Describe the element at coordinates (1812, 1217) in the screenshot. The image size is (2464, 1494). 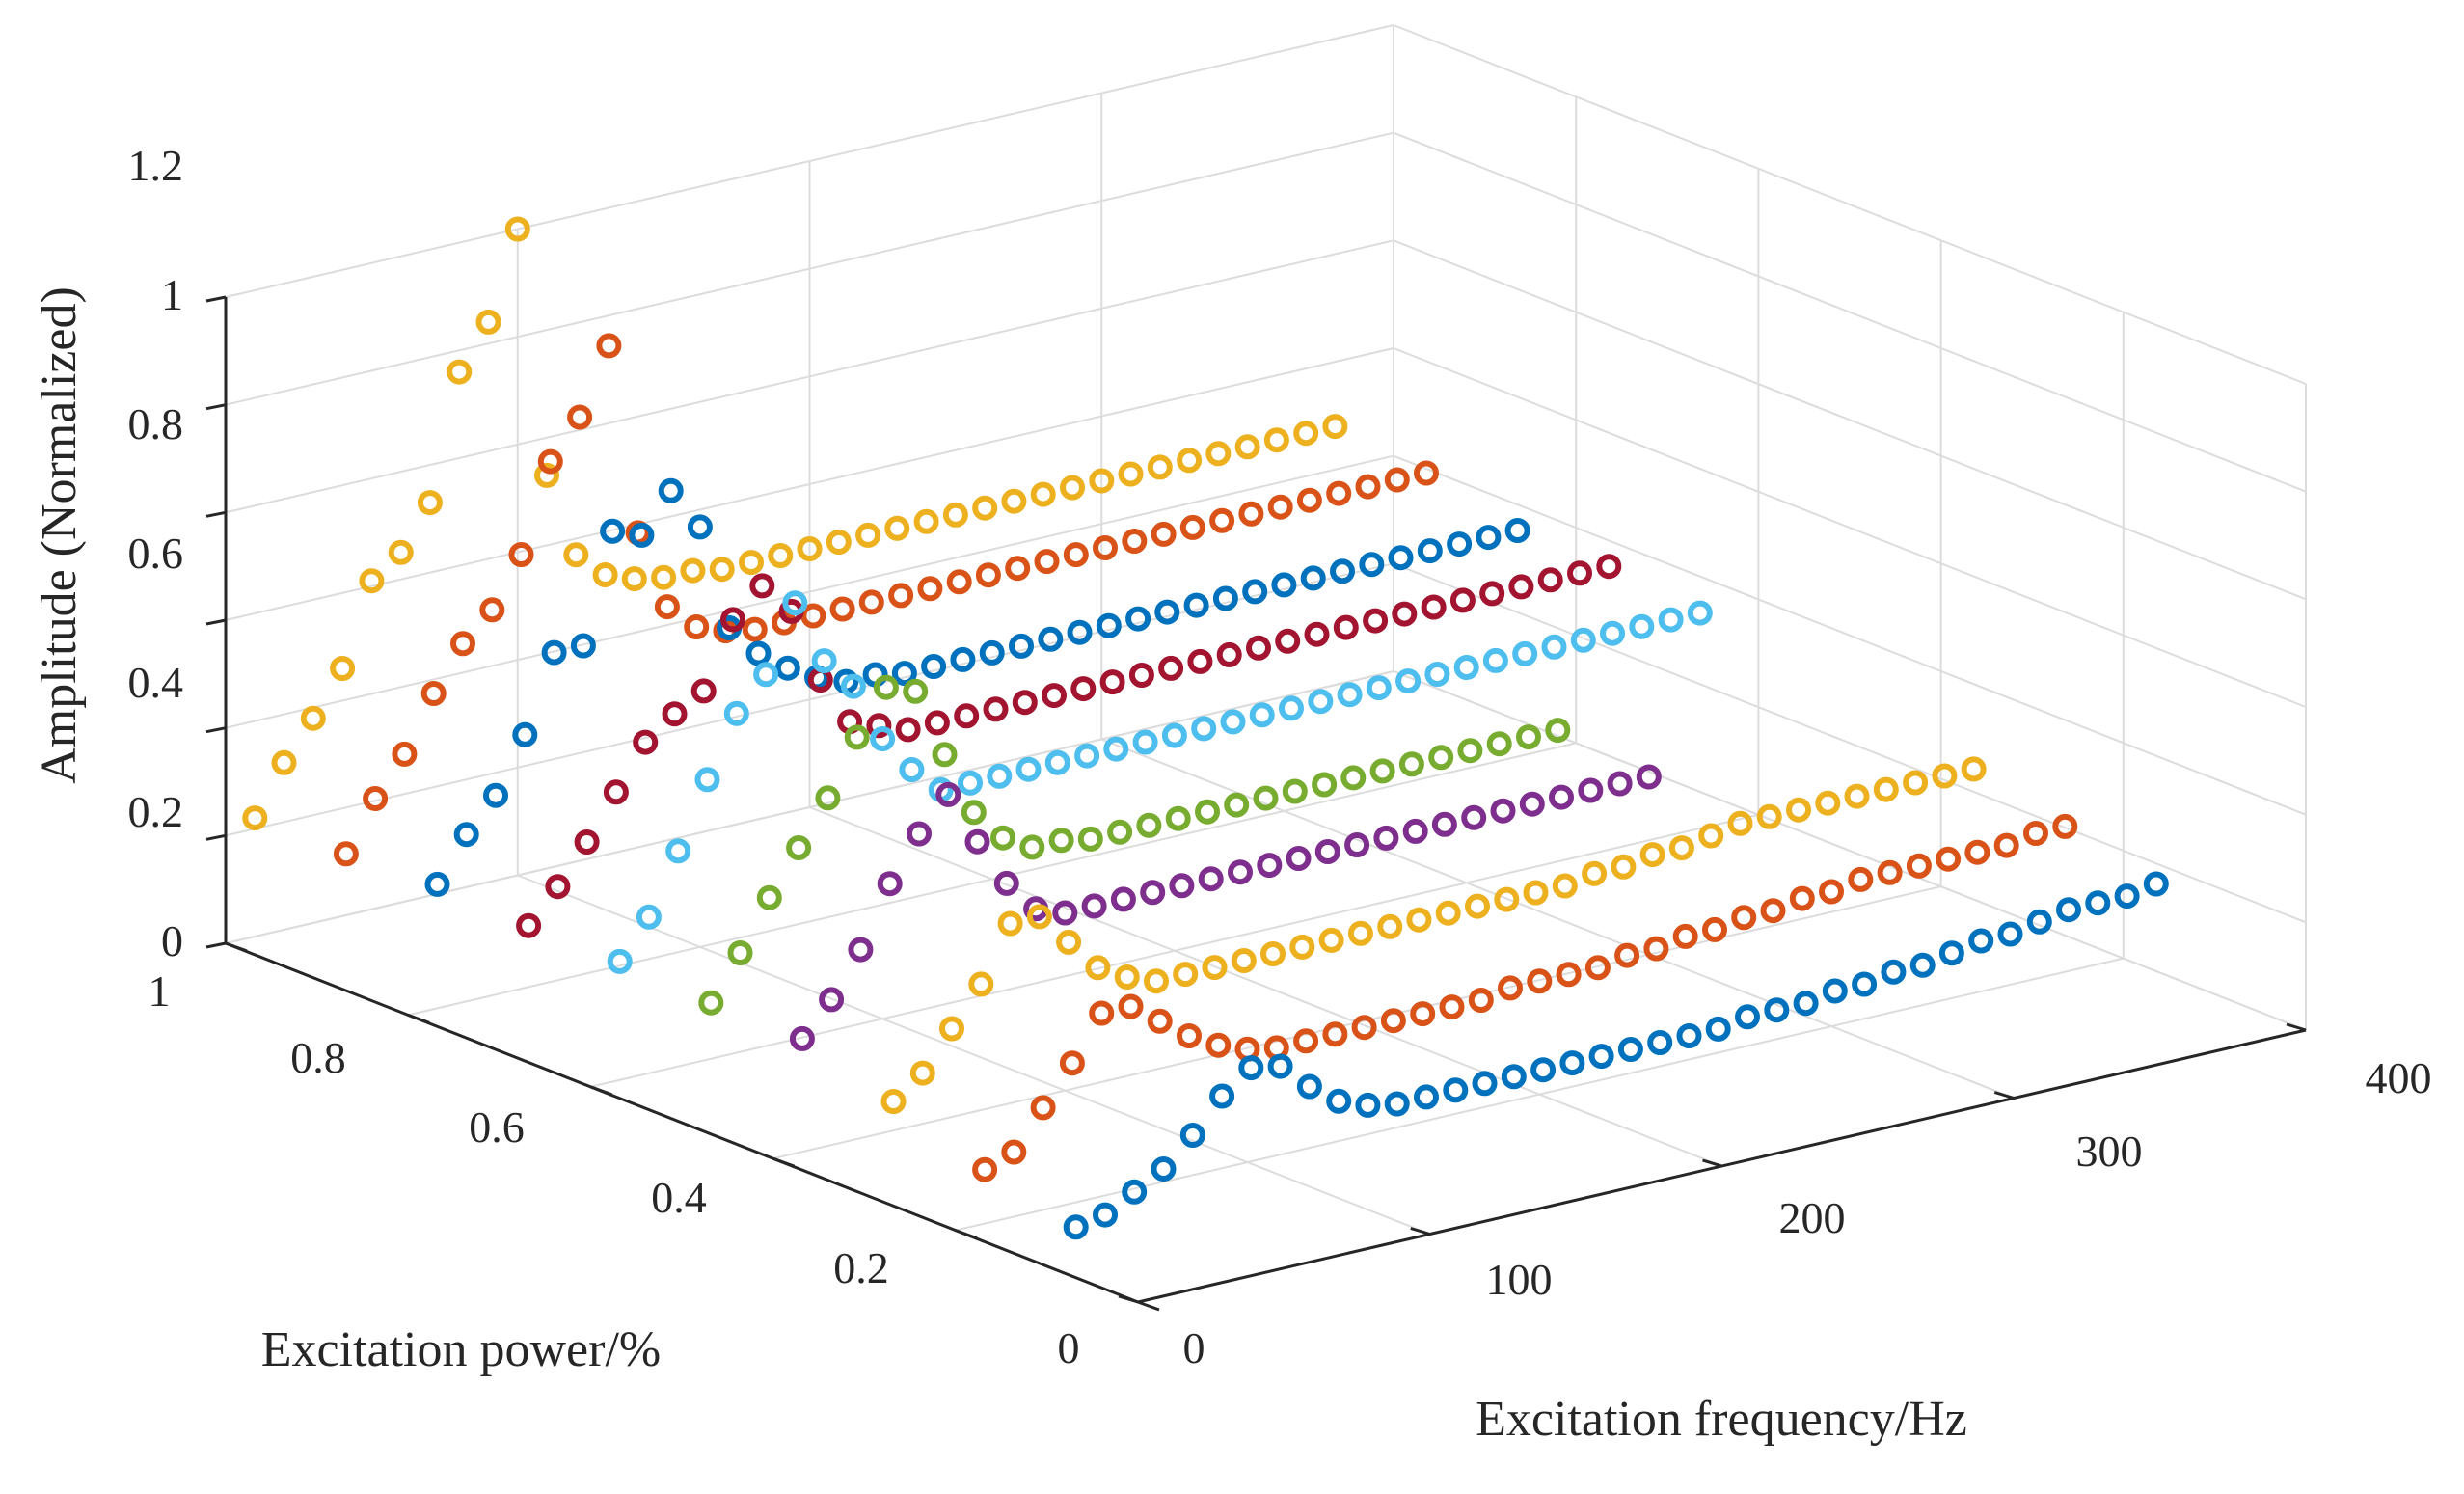
I see `x-tick-label: 200` at that location.